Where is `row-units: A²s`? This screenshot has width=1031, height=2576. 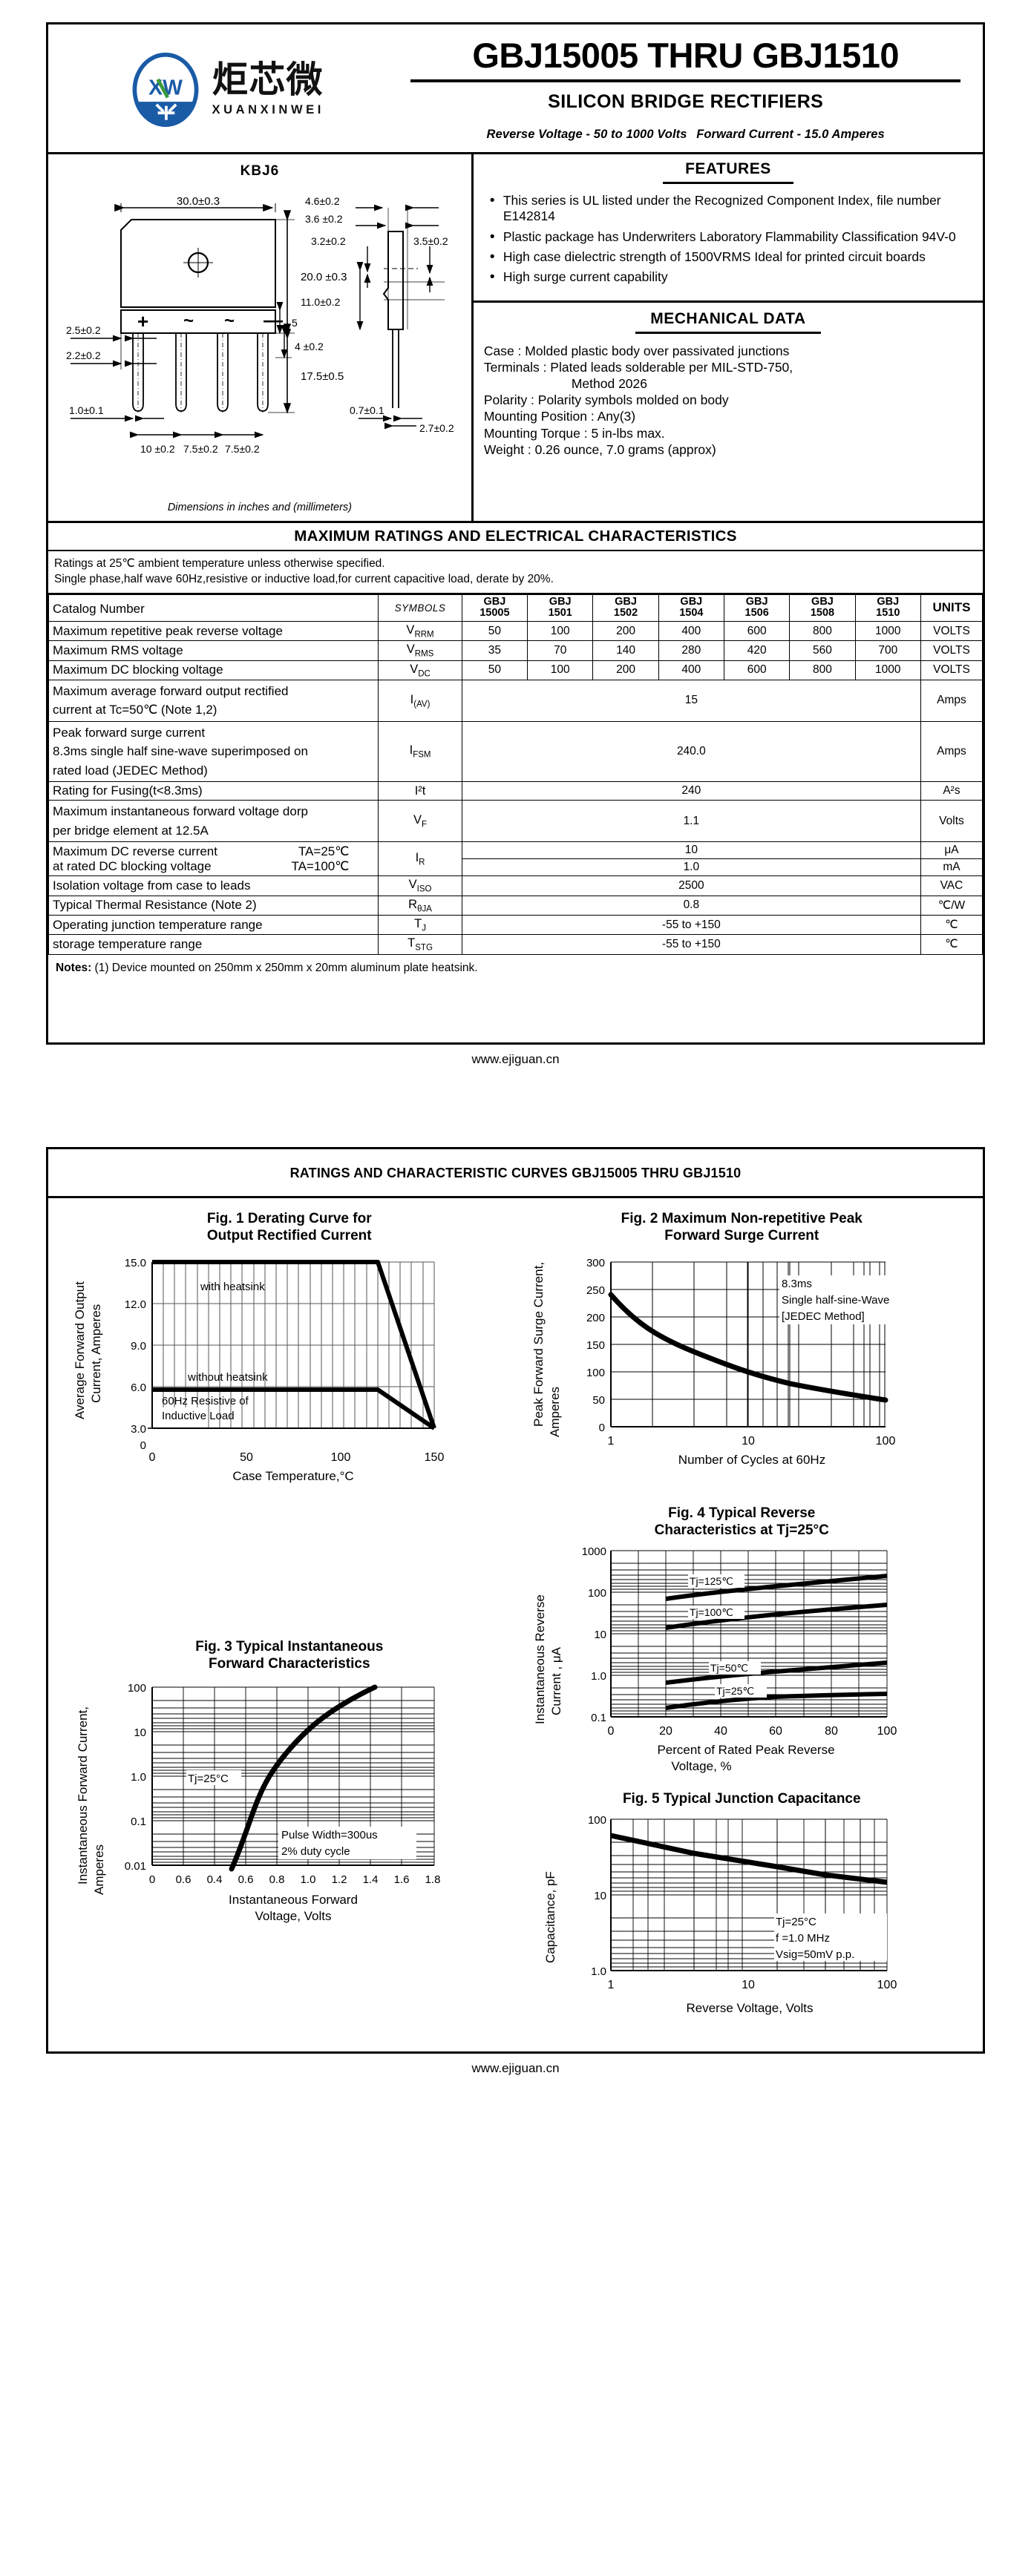
row-units: A²s is located at coordinates (951, 791).